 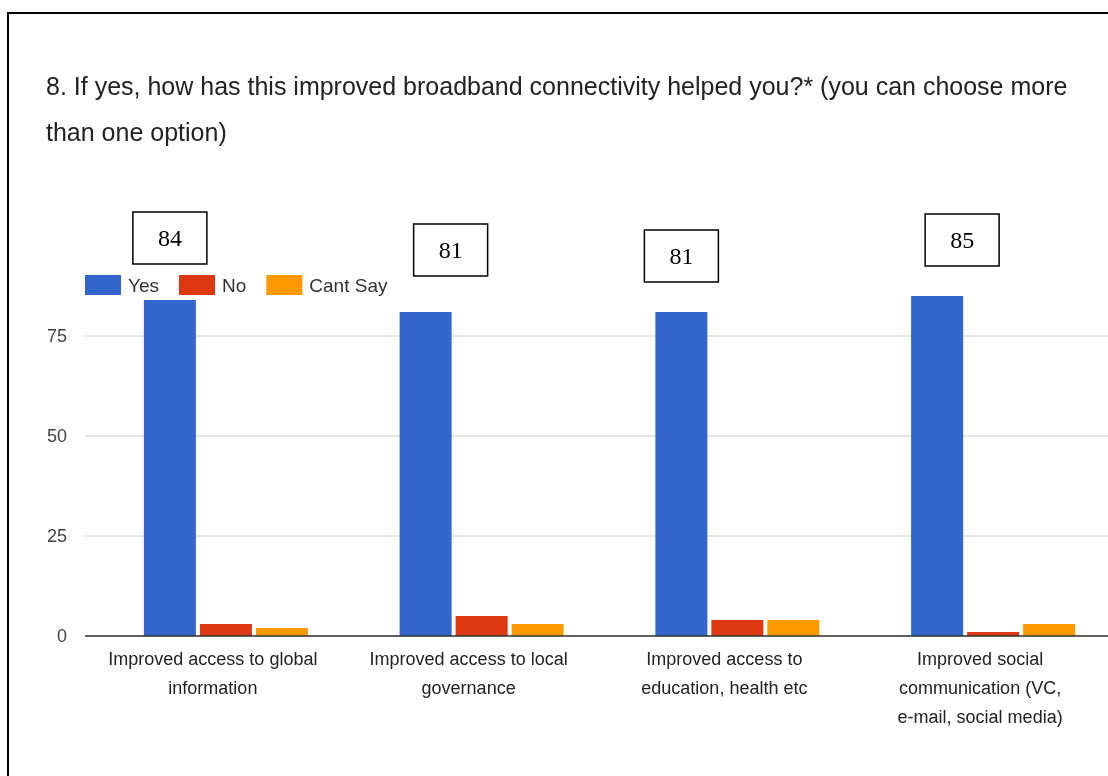 I want to click on x-tick-label: Improved access to education, health etc, so click(x=724, y=673).